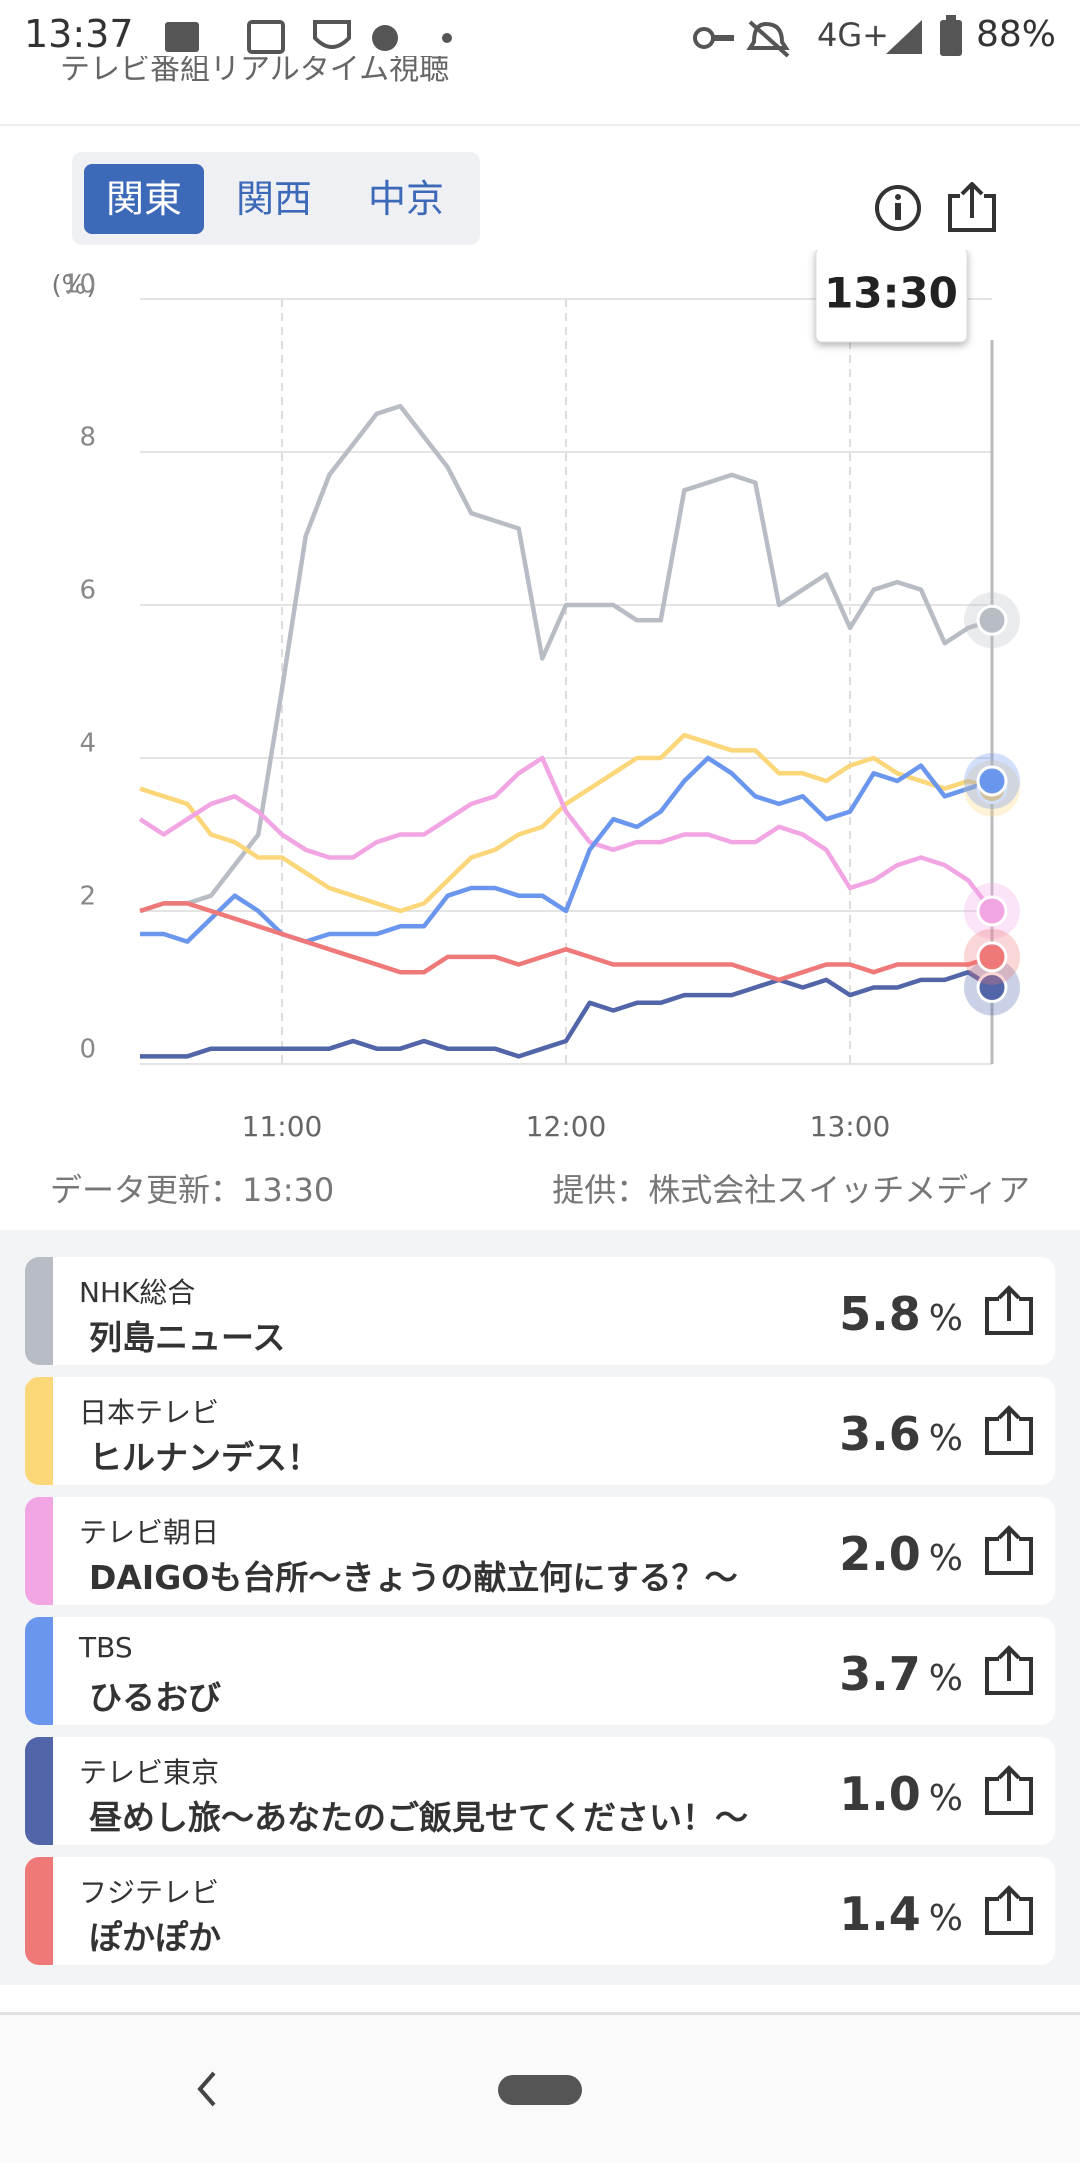 This screenshot has height=2167, width=1080. Describe the element at coordinates (540, 1431) in the screenshot. I see `program-card: 日本テレビヒルナンデス！ 3.6%` at that location.